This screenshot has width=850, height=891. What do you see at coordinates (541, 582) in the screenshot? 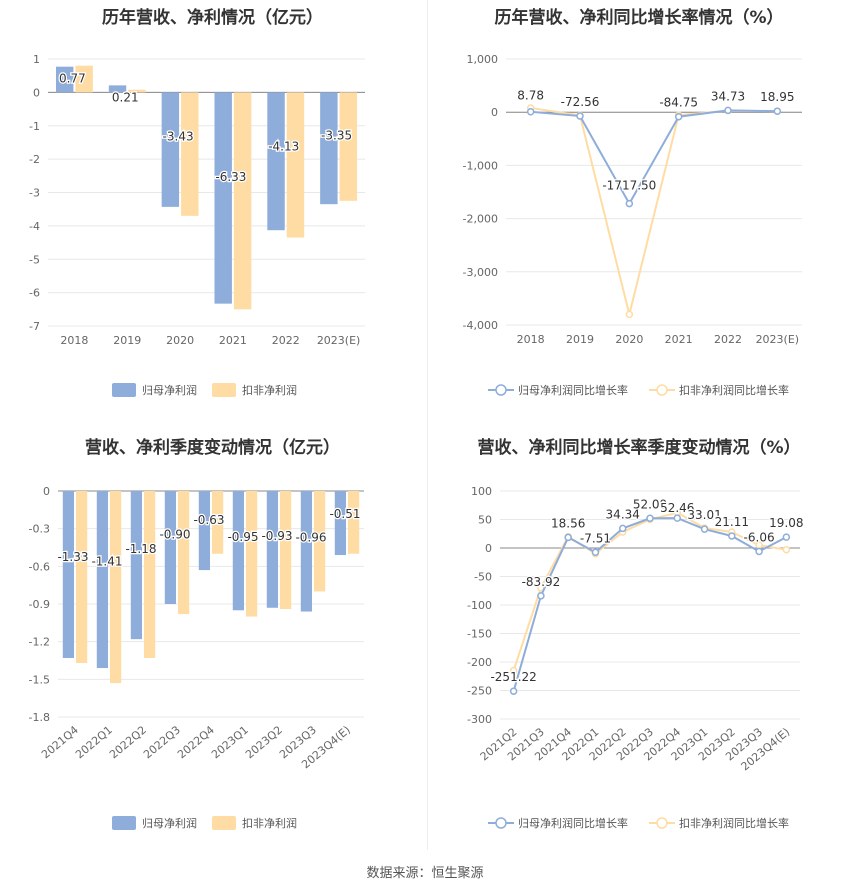
I see `data-label: -83.92` at bounding box center [541, 582].